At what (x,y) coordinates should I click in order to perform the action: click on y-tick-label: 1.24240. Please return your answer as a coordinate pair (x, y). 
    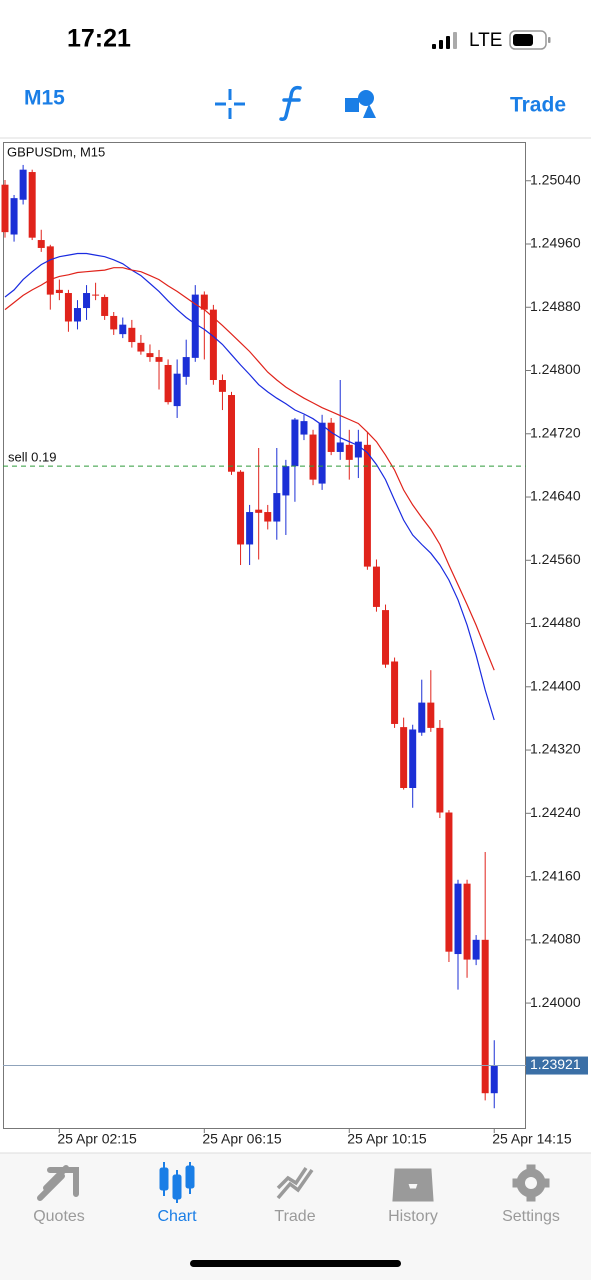
    Looking at the image, I should click on (555, 812).